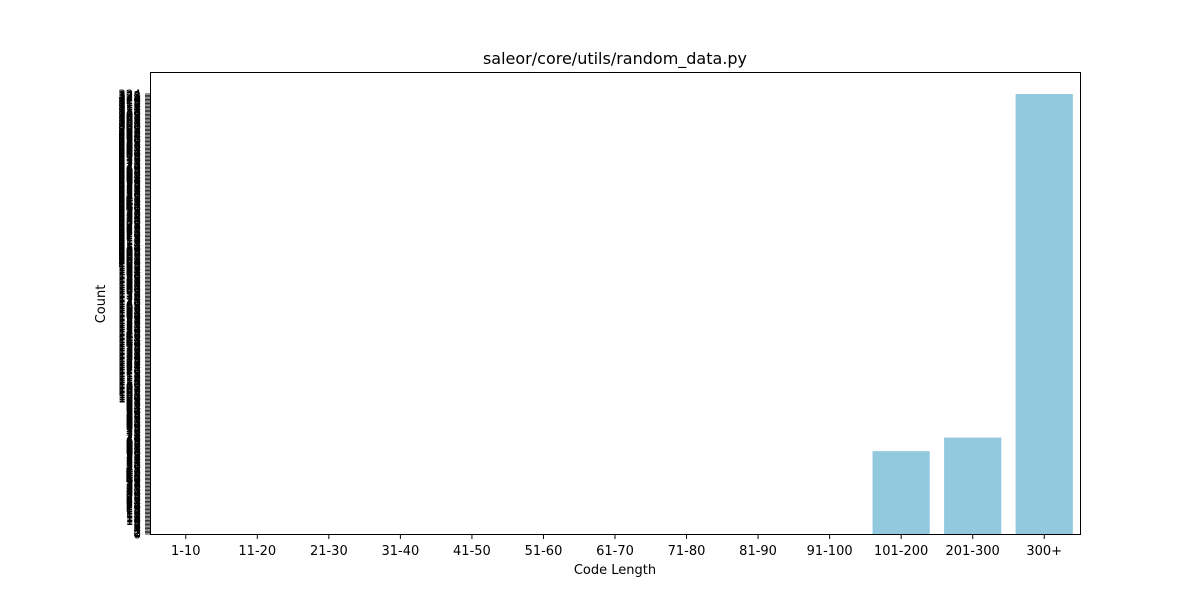 The image size is (1200, 604). What do you see at coordinates (329, 551) in the screenshot?
I see `x-tick-label: 21-30` at bounding box center [329, 551].